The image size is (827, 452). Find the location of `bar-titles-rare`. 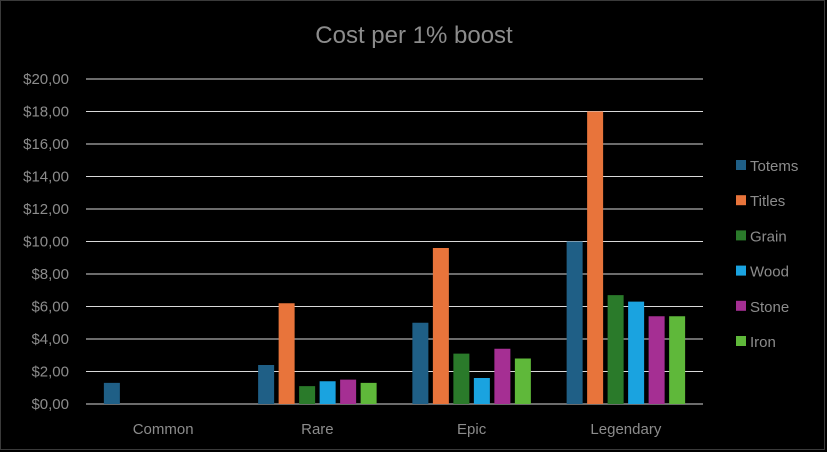

bar-titles-rare is located at coordinates (286, 353).